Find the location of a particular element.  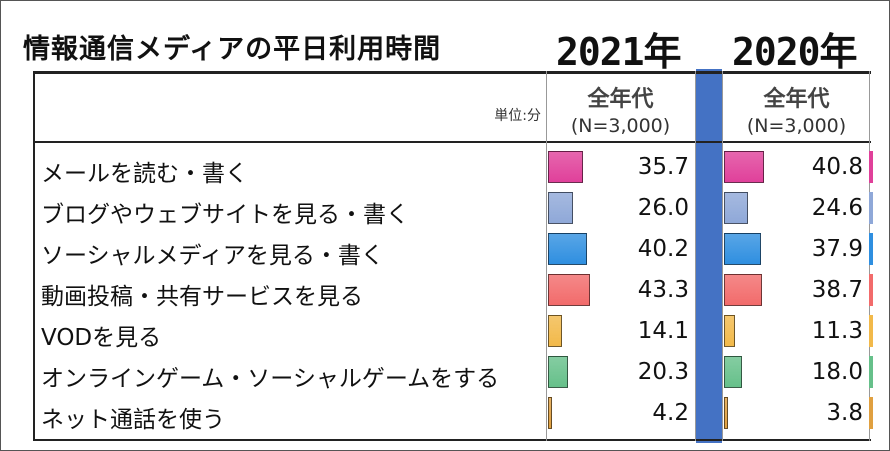

table-left-border is located at coordinates (34, 256).